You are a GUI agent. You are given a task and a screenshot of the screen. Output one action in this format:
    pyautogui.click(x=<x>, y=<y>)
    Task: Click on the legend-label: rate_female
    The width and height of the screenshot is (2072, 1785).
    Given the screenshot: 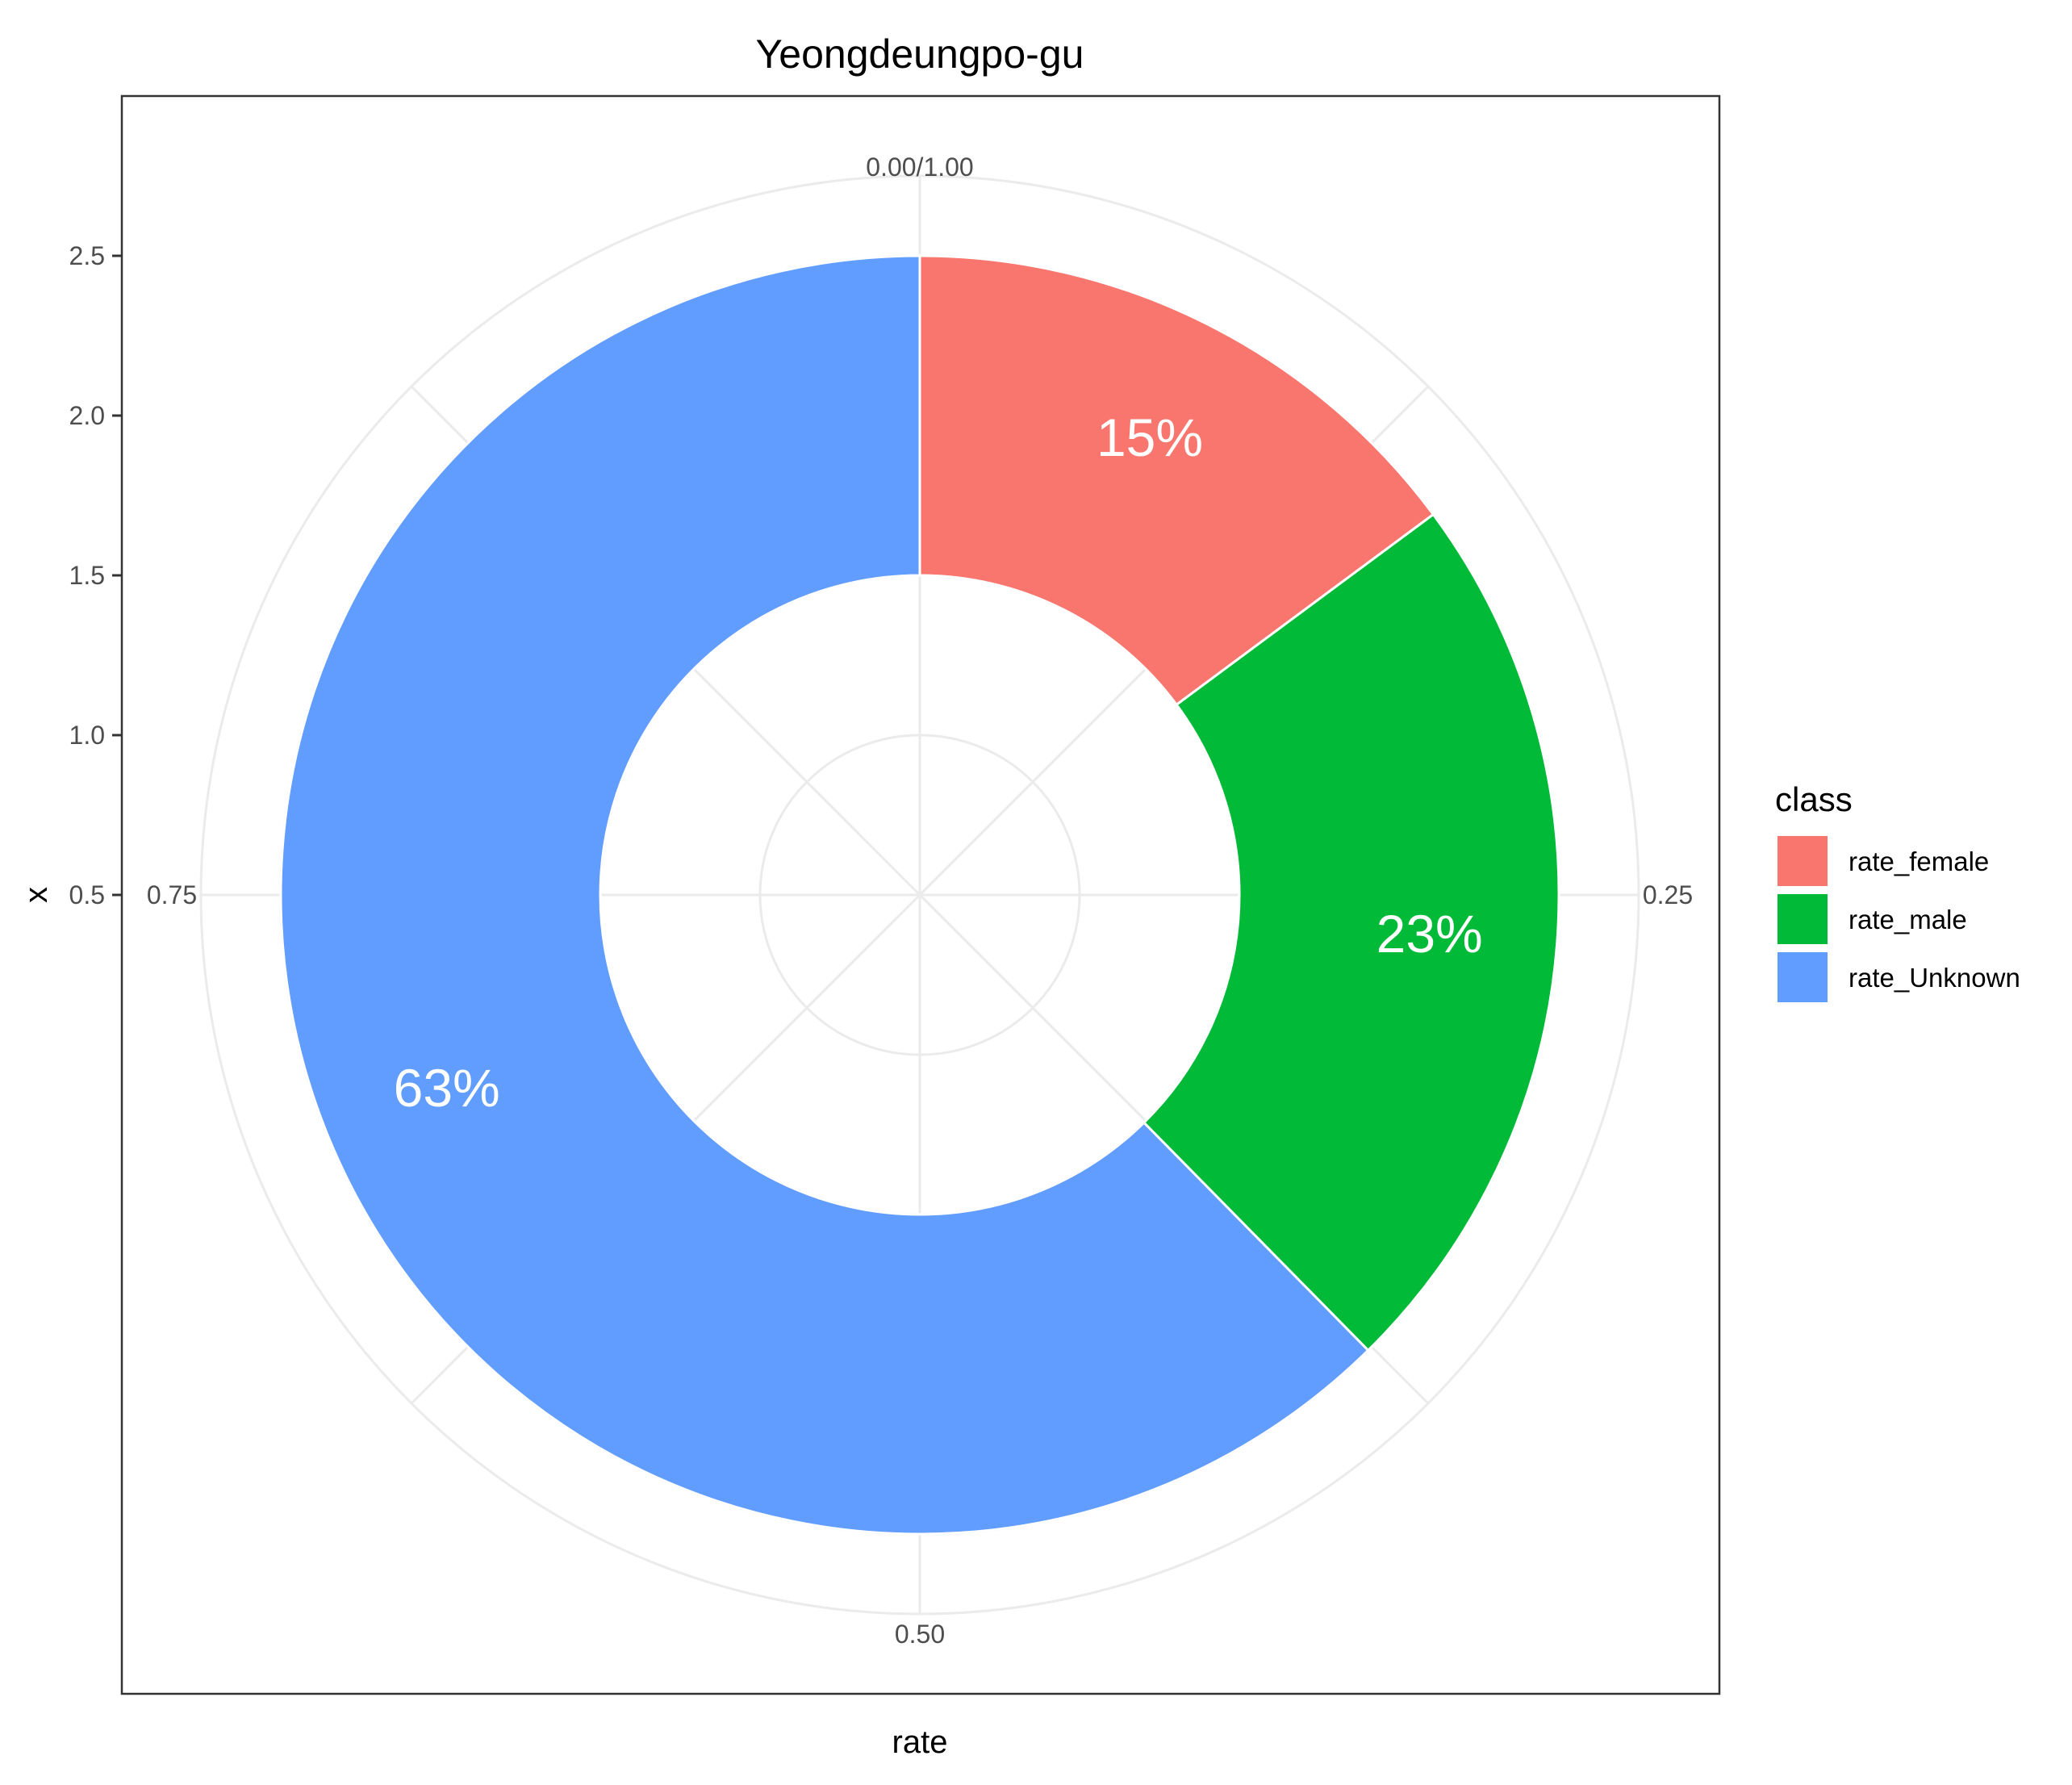 What is the action you would take?
    pyautogui.click(x=1919, y=861)
    